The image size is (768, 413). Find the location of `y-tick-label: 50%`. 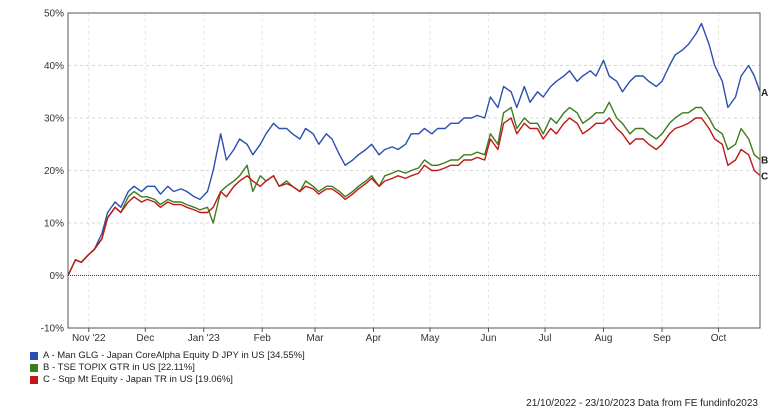

y-tick-label: 50% is located at coordinates (54, 14).